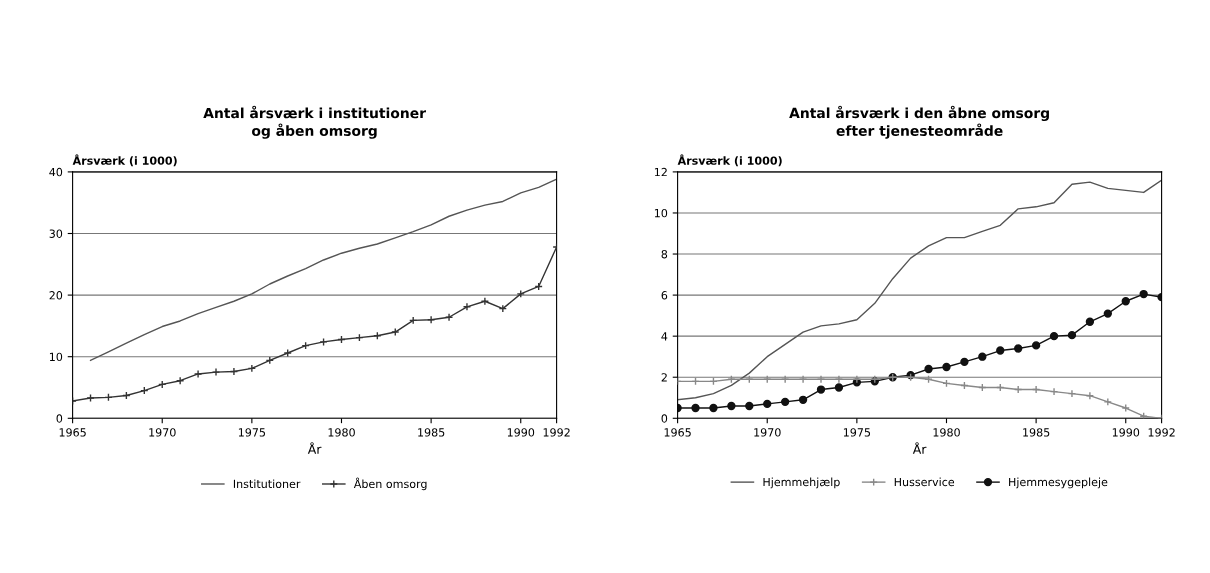 This screenshot has height=573, width=1210. I want to click on line-series, so click(323, 270).